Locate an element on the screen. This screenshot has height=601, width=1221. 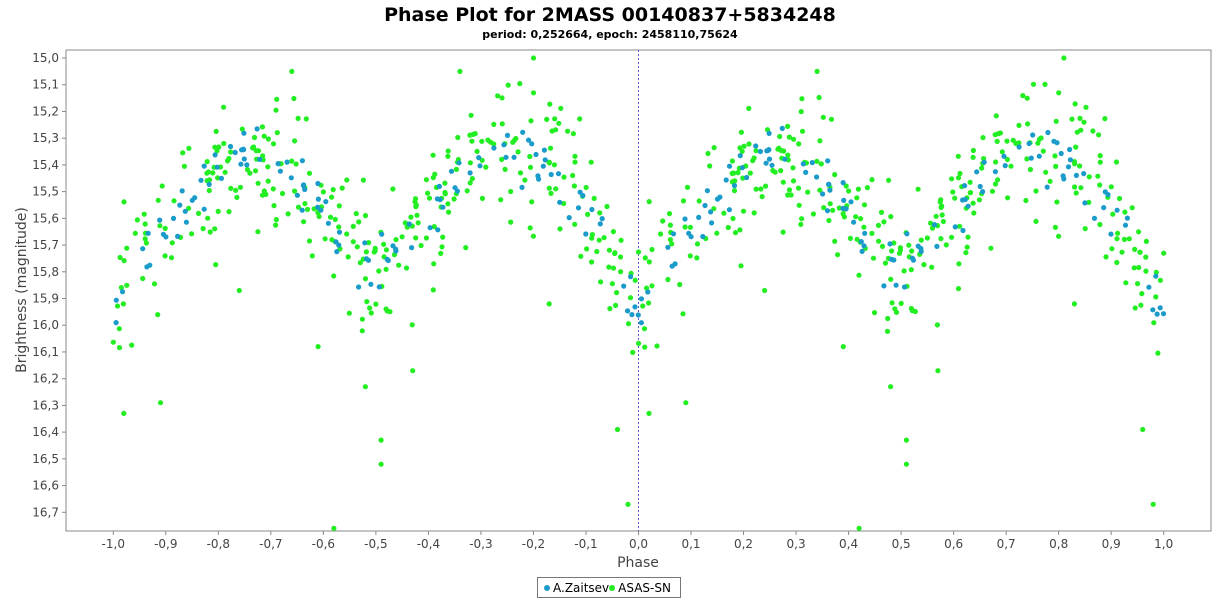
y-tick-label: 16,5 is located at coordinates (45, 459).